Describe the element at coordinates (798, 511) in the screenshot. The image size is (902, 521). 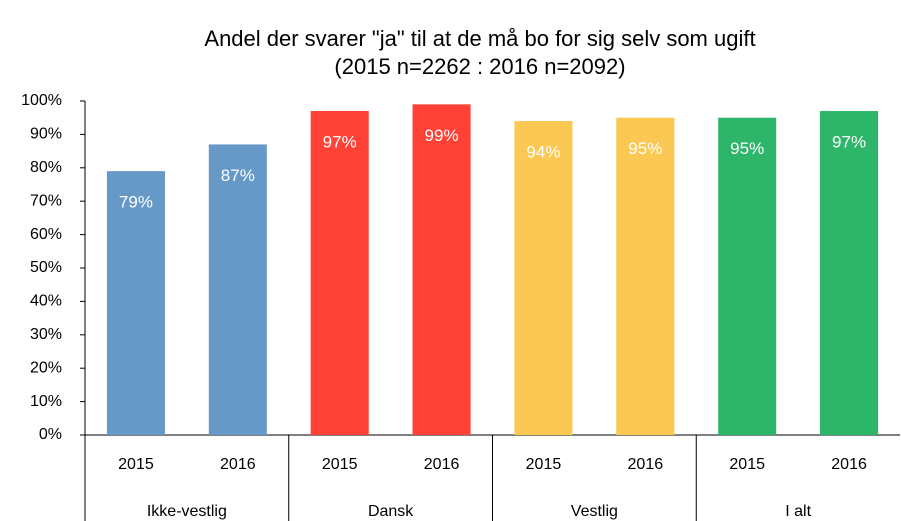
I see `group-label: I alt` at that location.